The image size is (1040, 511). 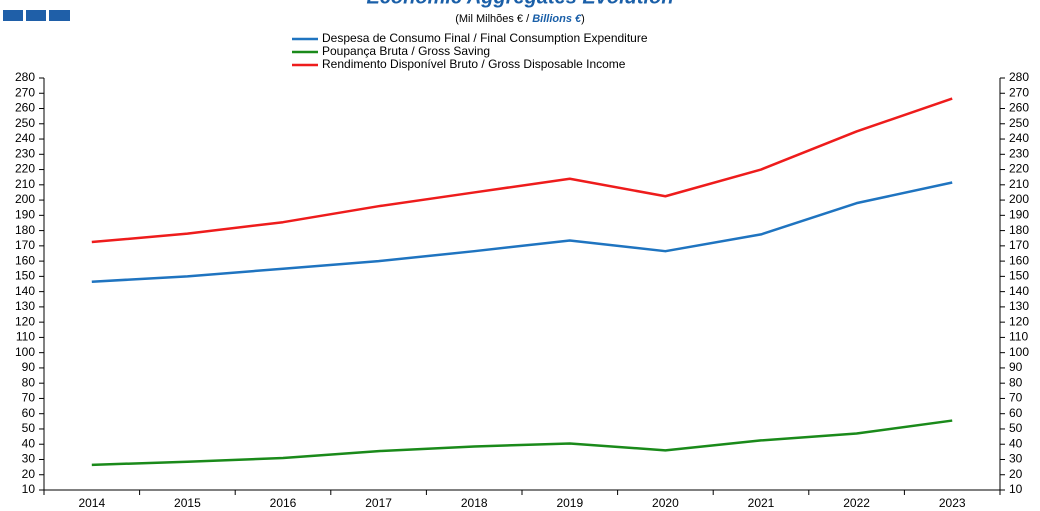 What do you see at coordinates (187, 503) in the screenshot?
I see `x-tick-label: 2015` at bounding box center [187, 503].